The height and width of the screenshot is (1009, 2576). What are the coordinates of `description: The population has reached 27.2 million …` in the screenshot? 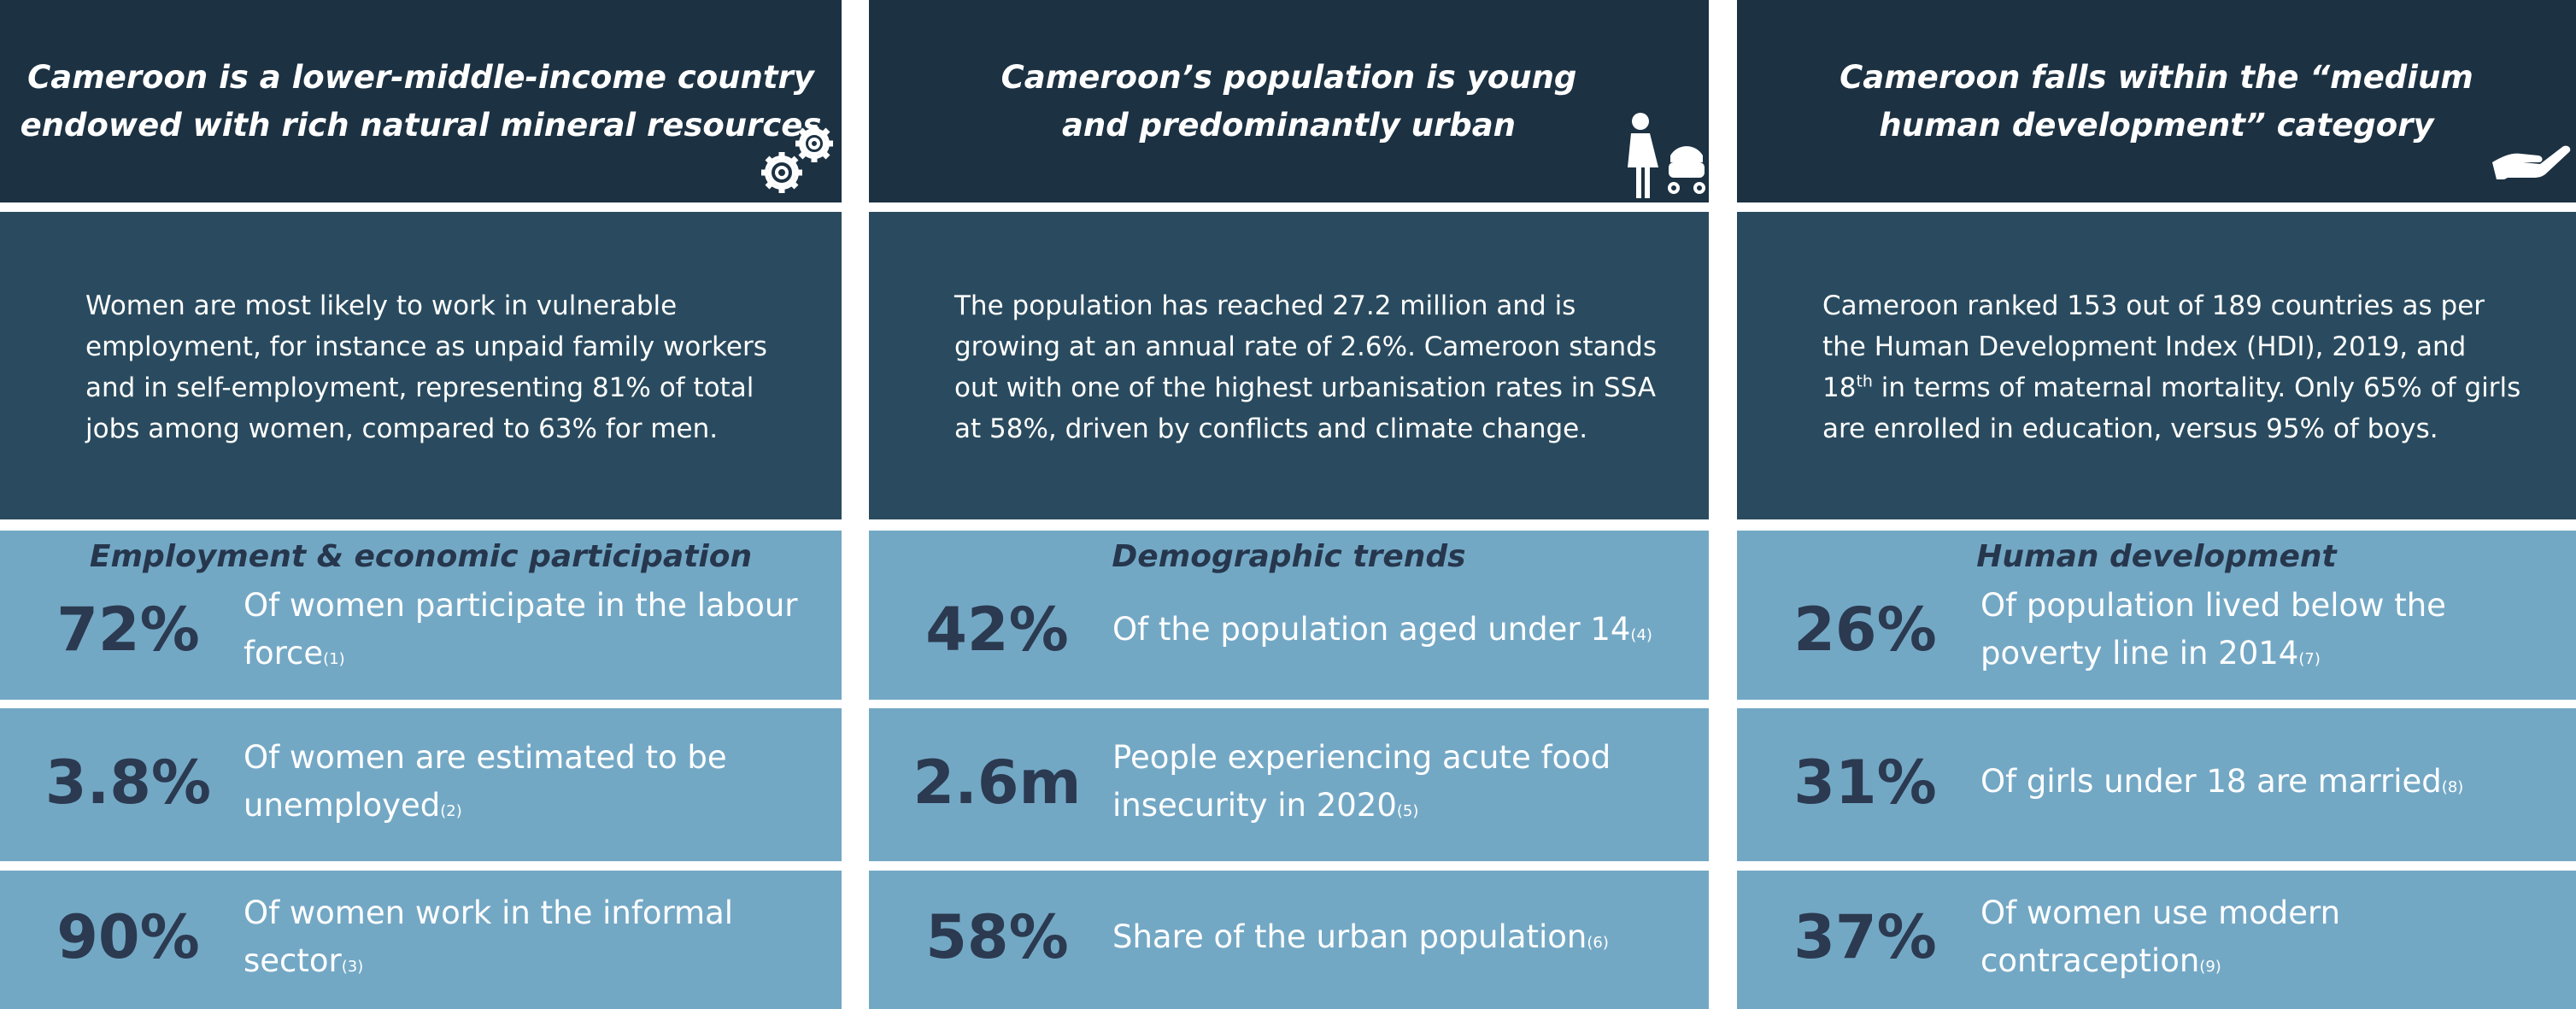 It's located at (1289, 365).